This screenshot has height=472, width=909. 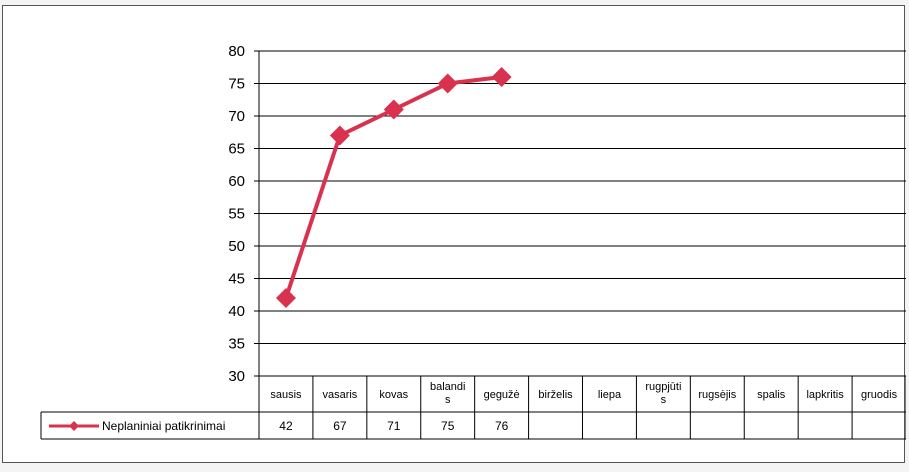 What do you see at coordinates (236, 214) in the screenshot?
I see `y-tick-label: 55` at bounding box center [236, 214].